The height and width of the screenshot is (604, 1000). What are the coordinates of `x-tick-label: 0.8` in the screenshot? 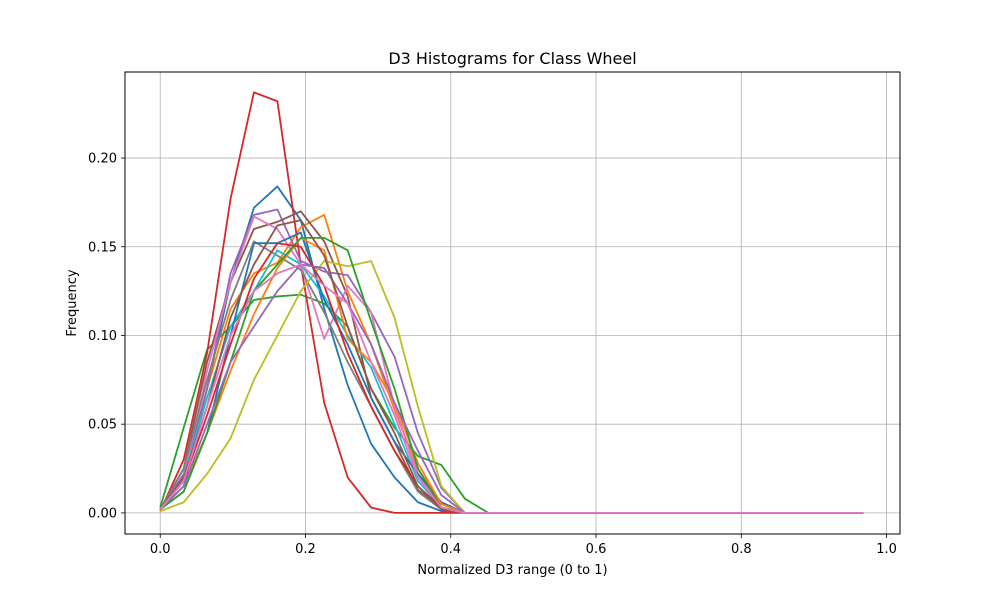 It's located at (741, 549).